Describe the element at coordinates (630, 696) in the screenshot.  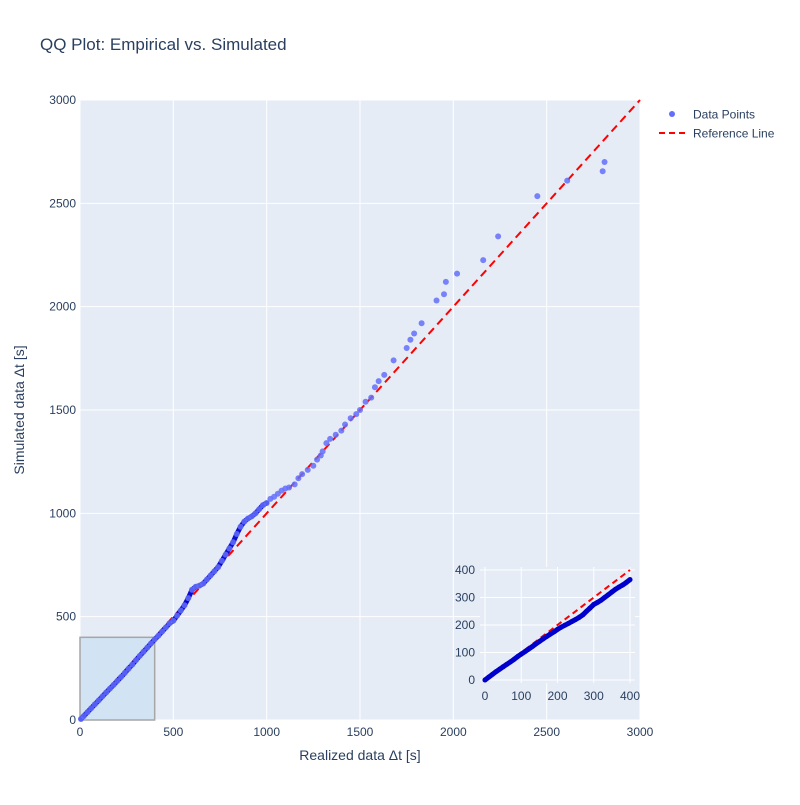
I see `inset-x-tick-label: 400` at that location.